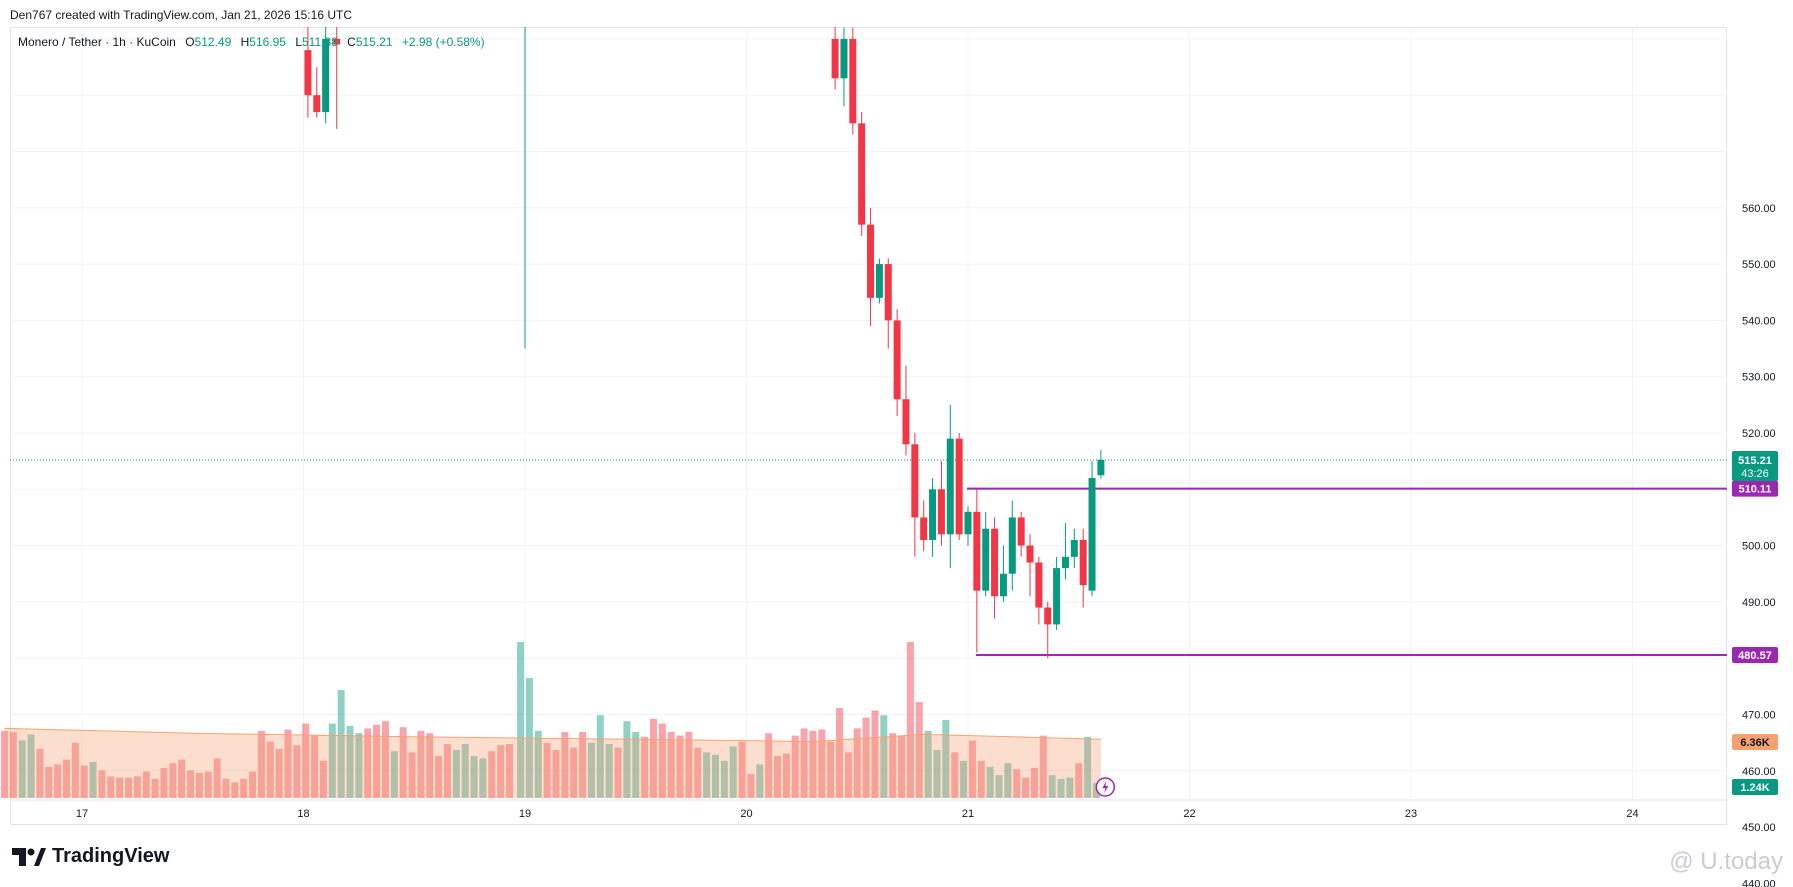 The width and height of the screenshot is (1793, 887). Describe the element at coordinates (1754, 490) in the screenshot. I see `level-price-label: 510.11` at that location.